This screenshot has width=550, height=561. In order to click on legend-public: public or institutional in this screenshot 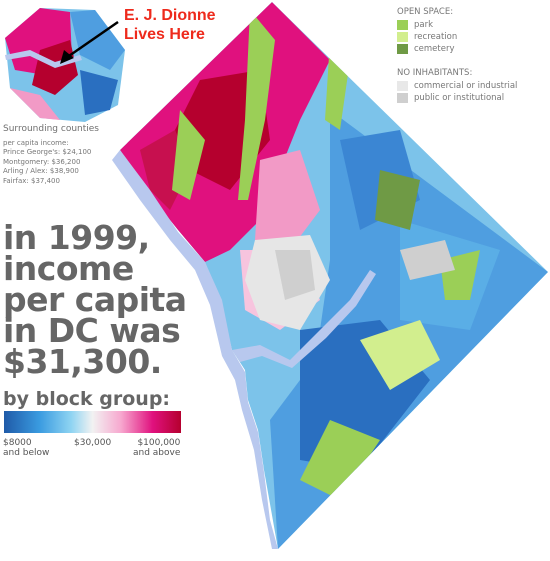, I will do `click(459, 98)`.